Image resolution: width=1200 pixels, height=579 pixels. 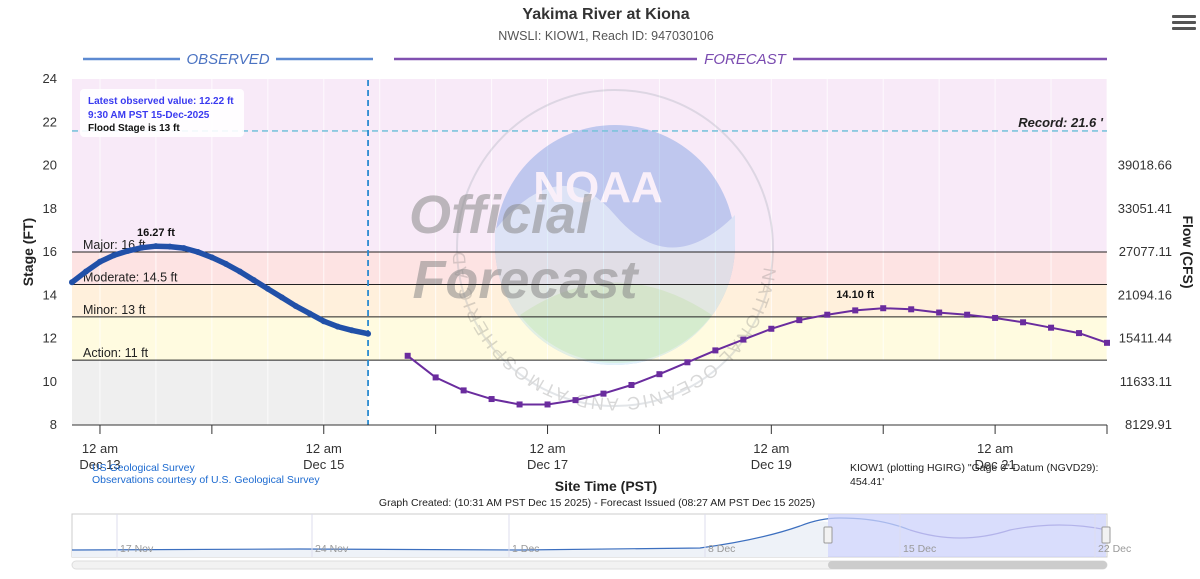 I want to click on navigator-scrollbar-thumb, so click(x=967, y=565).